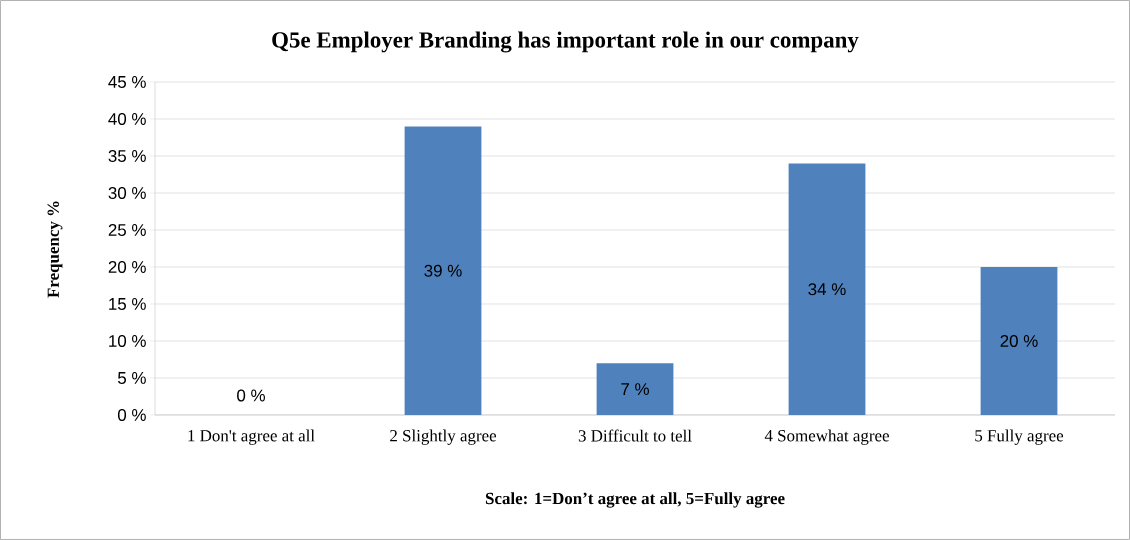 The height and width of the screenshot is (540, 1130). Describe the element at coordinates (131, 414) in the screenshot. I see `y-tick-label: 0 %` at that location.